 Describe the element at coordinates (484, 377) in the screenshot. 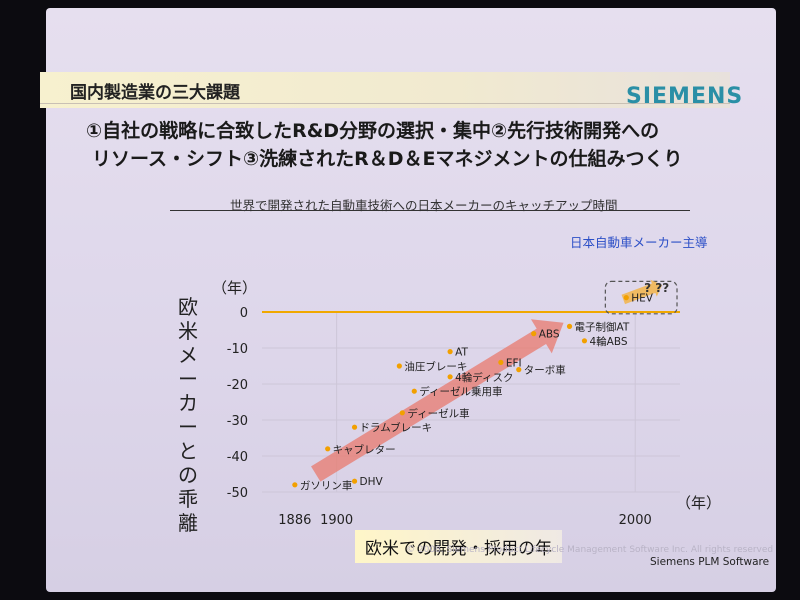

I see `data-point-label: 4輪ディスク` at that location.